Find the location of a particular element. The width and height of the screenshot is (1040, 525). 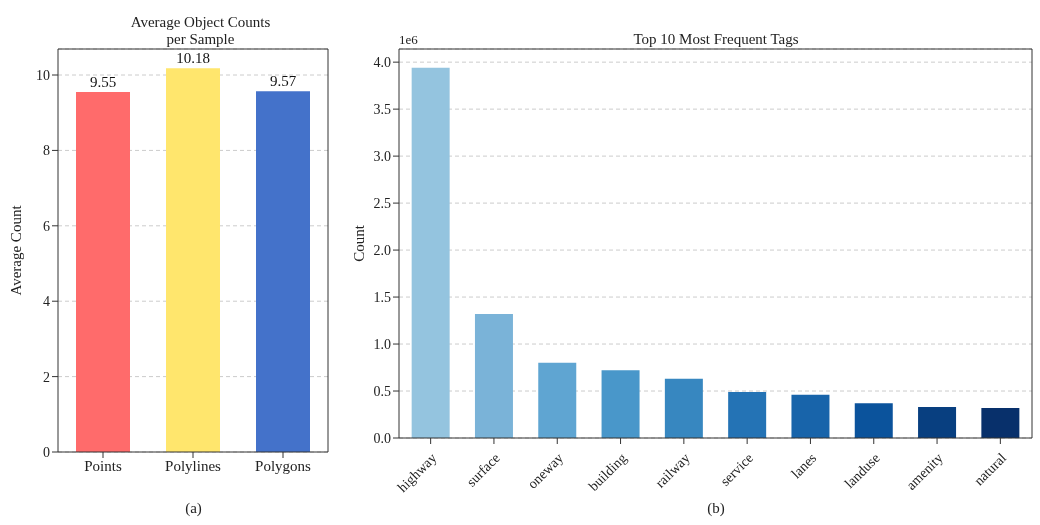

data-label: 9.57 is located at coordinates (283, 81).